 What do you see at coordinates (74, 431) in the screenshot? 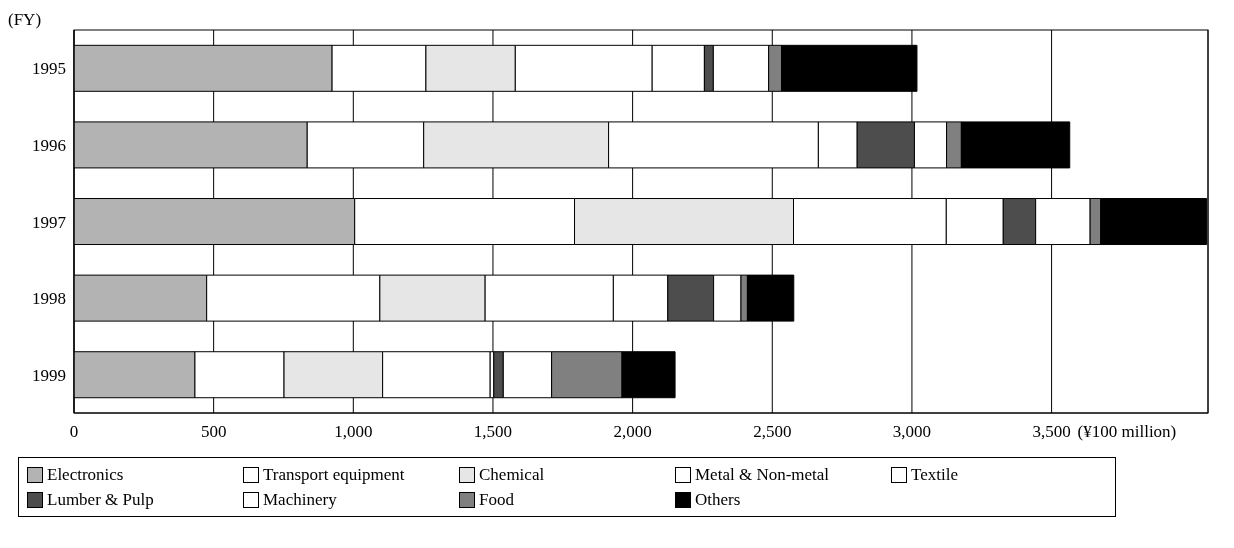
I see `x-tick-label: 0` at bounding box center [74, 431].